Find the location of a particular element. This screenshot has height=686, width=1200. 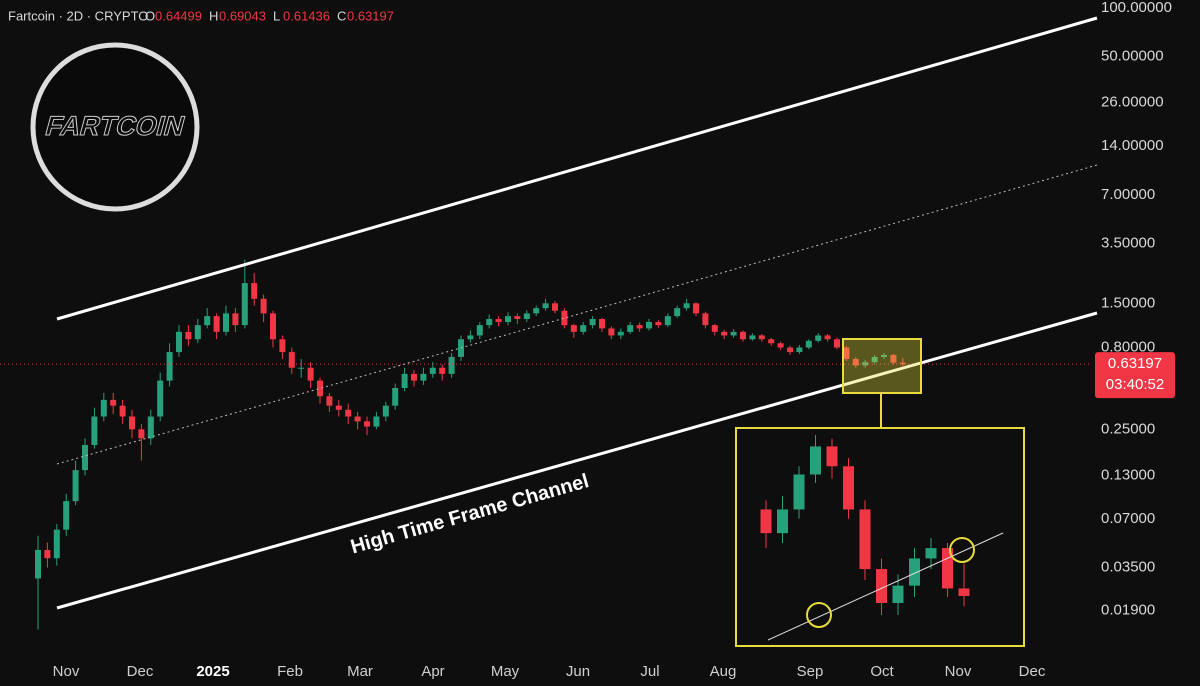

x-tick-label: Oct is located at coordinates (882, 671).